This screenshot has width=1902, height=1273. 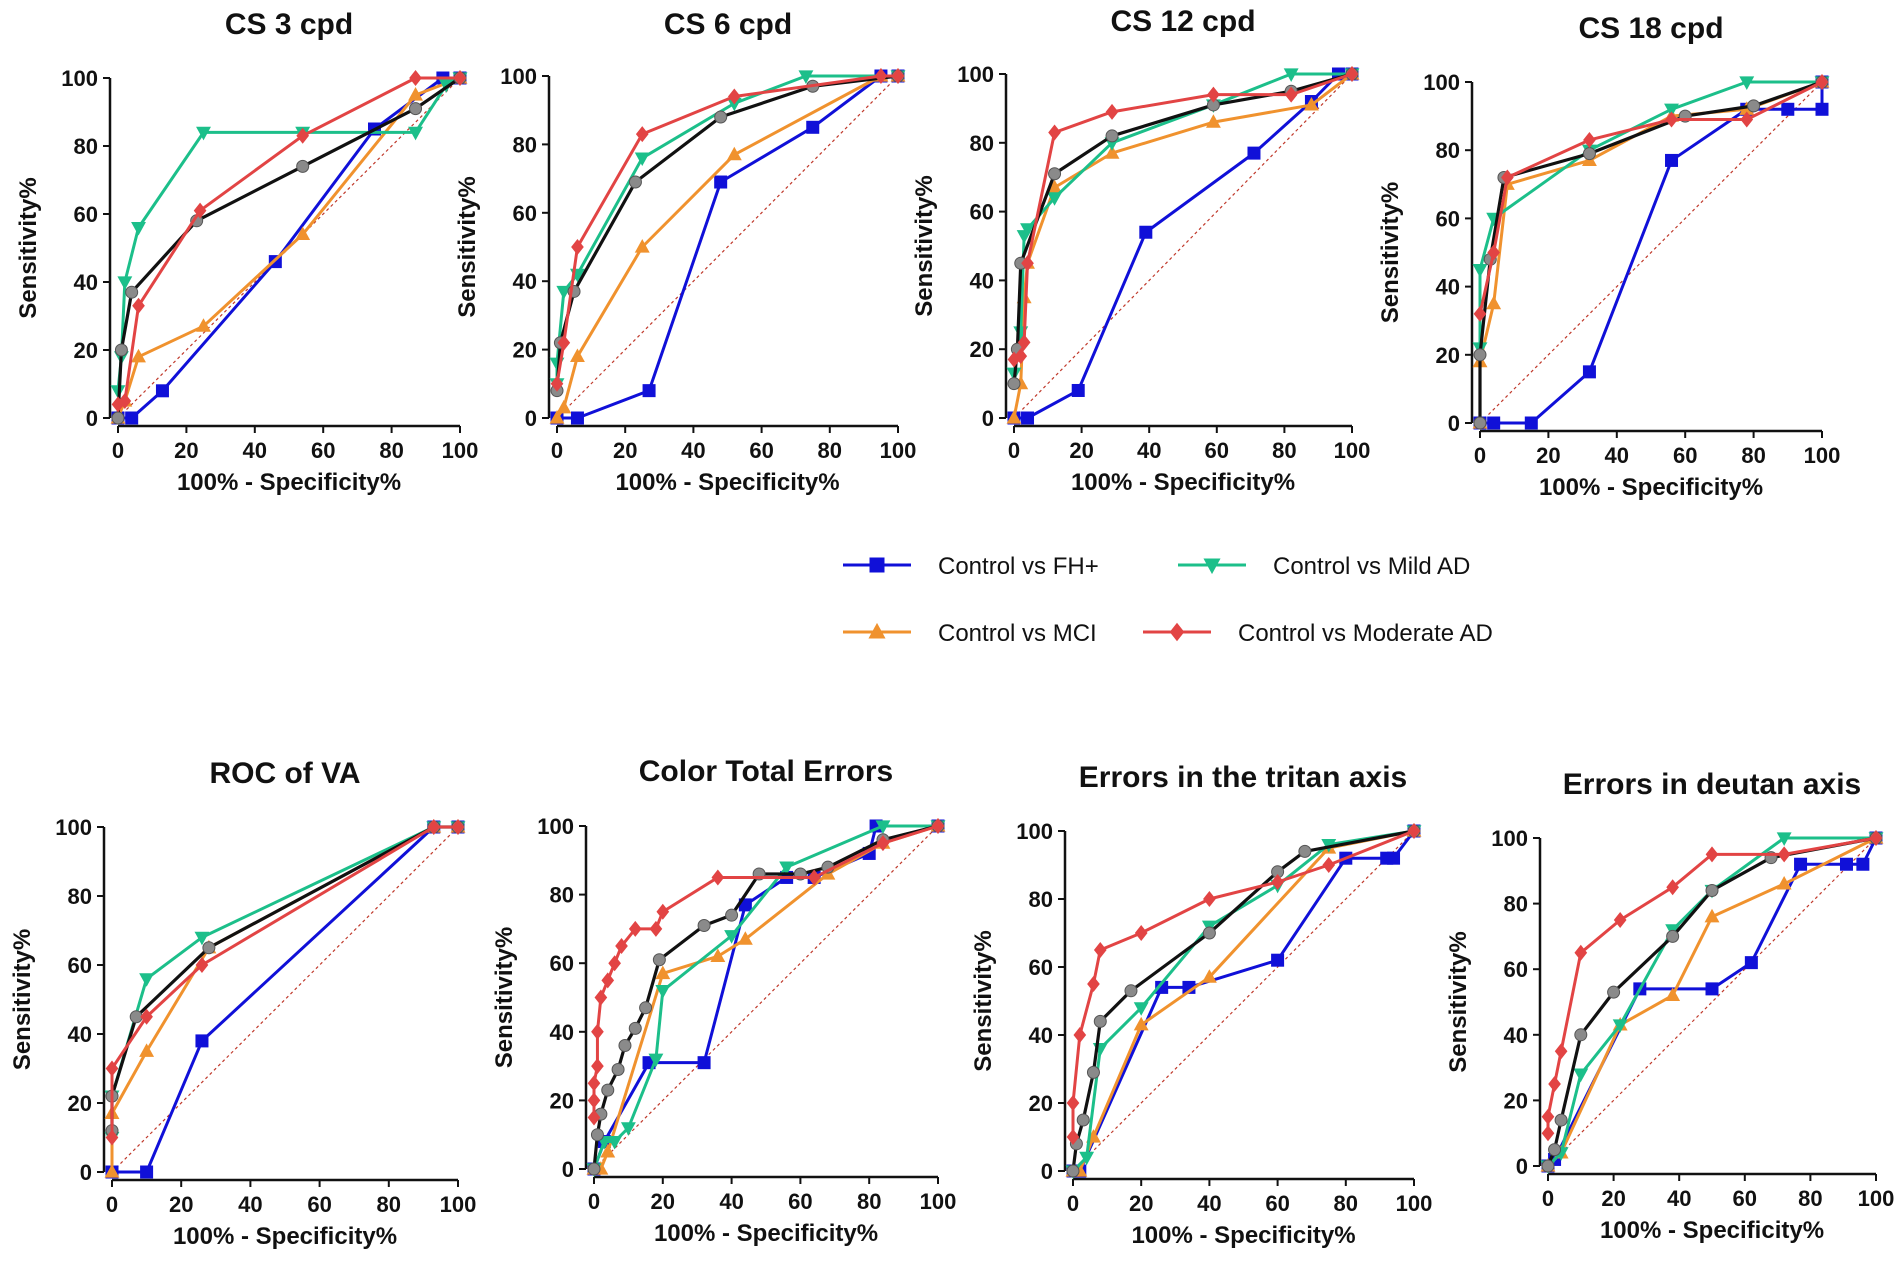 What do you see at coordinates (1454, 423) in the screenshot?
I see `y-tick-label: 0` at bounding box center [1454, 423].